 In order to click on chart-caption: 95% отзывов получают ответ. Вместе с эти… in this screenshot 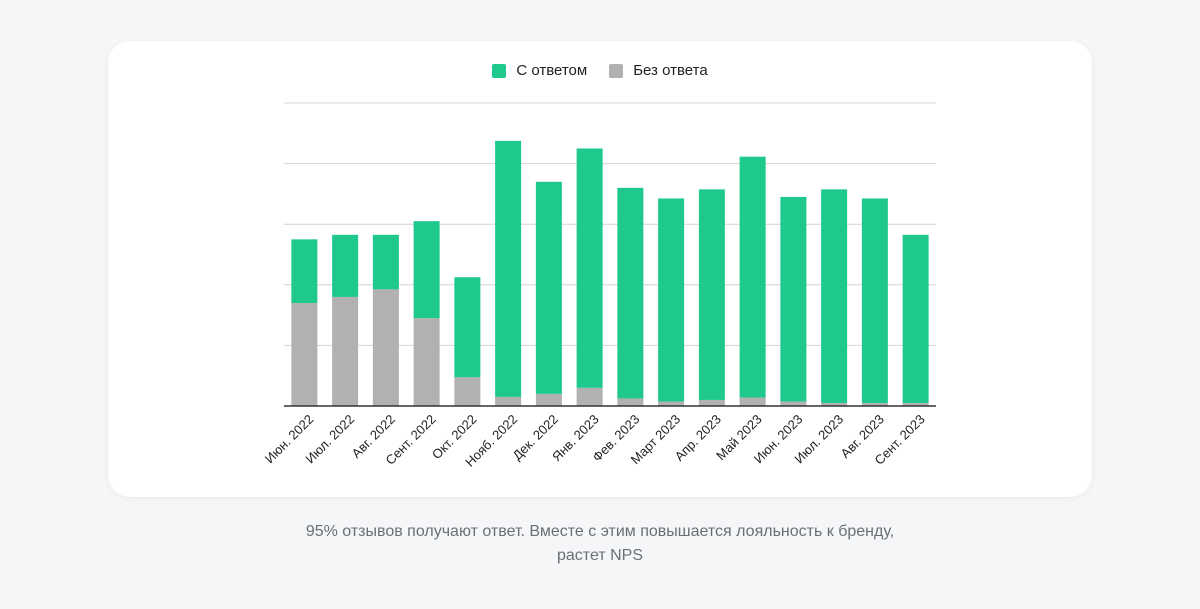, I will do `click(600, 544)`.